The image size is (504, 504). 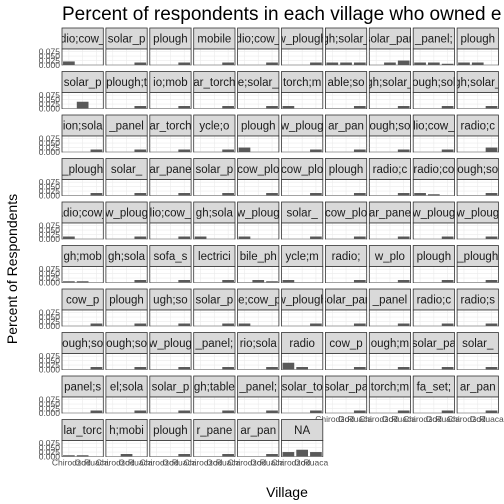 What do you see at coordinates (389, 264) in the screenshot?
I see `facet-panel: w_plo` at bounding box center [389, 264].